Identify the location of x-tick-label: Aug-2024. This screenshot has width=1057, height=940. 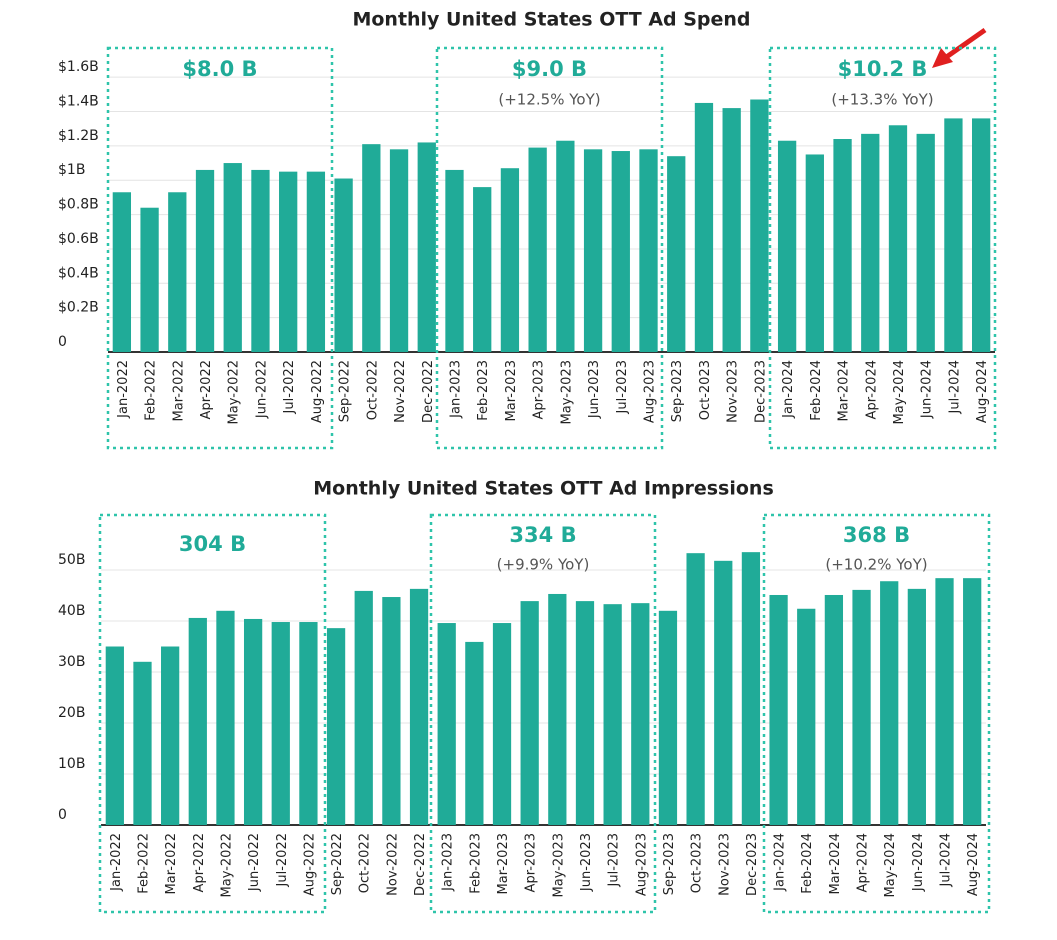
(973, 864).